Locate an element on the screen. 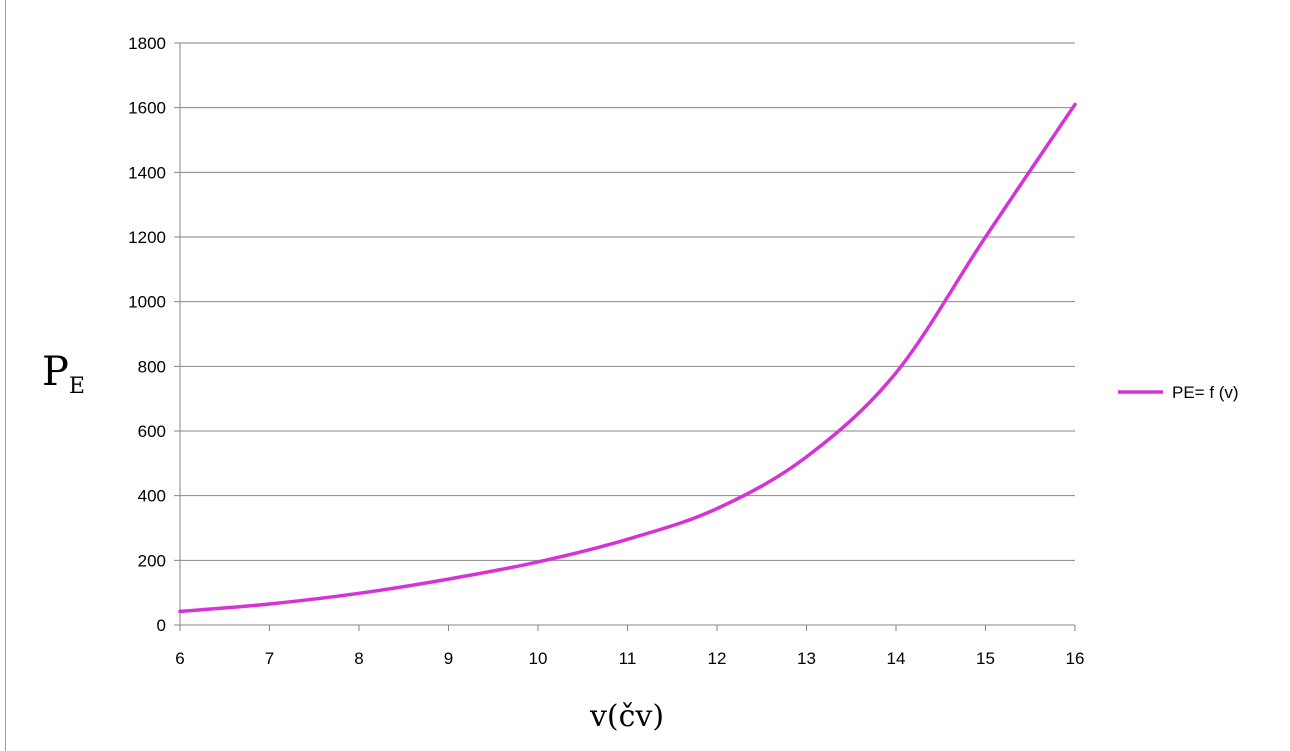 The image size is (1290, 751). y-tick-label: 1000 is located at coordinates (147, 302).